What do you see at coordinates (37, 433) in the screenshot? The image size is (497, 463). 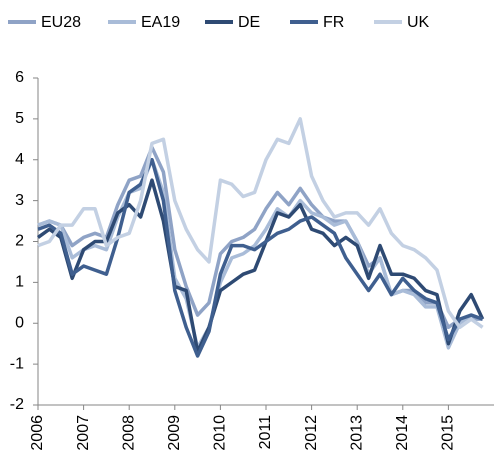 I see `x-tick-label: 2006` at bounding box center [37, 433].